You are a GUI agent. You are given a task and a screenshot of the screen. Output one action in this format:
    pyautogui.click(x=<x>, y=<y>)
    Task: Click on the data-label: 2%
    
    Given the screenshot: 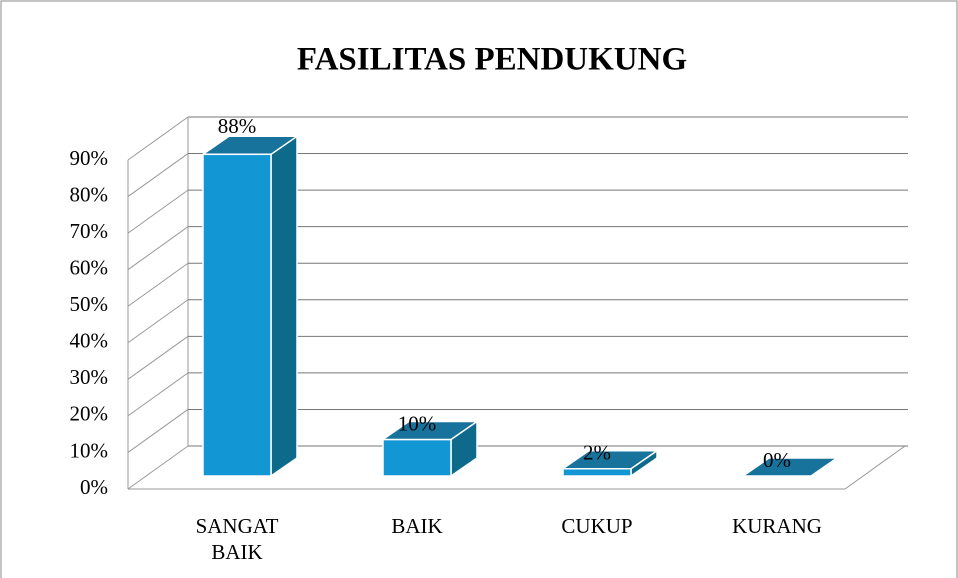 What is the action you would take?
    pyautogui.click(x=597, y=453)
    